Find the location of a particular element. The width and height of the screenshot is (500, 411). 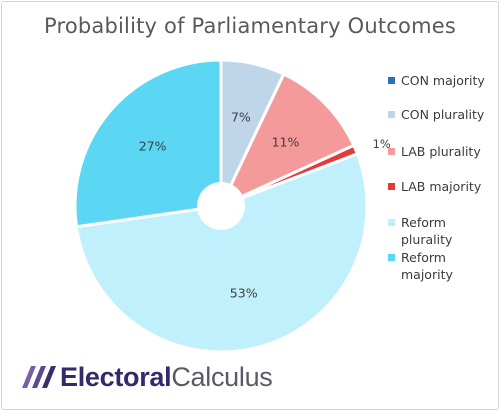

pie-slice-reform-majority is located at coordinates (148, 143).